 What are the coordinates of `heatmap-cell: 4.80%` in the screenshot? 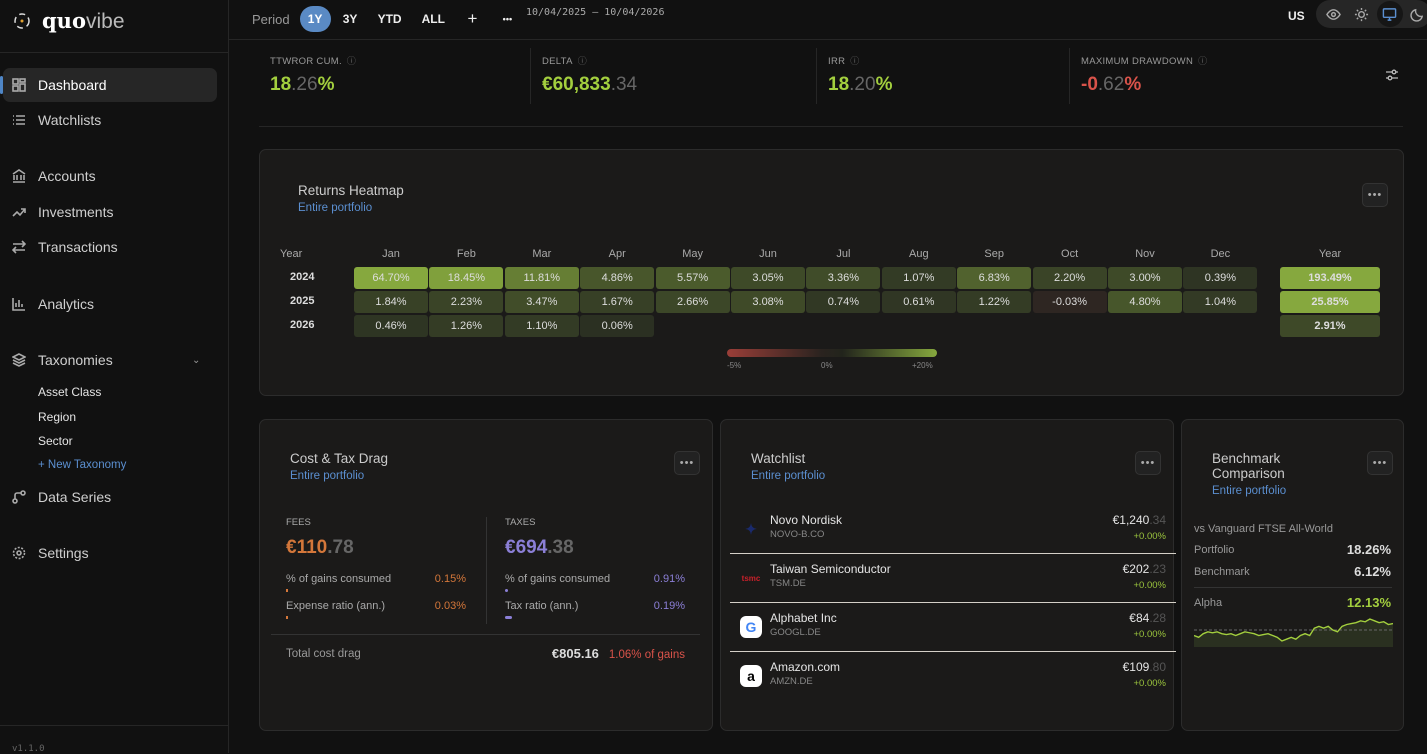 It's located at (1145, 302).